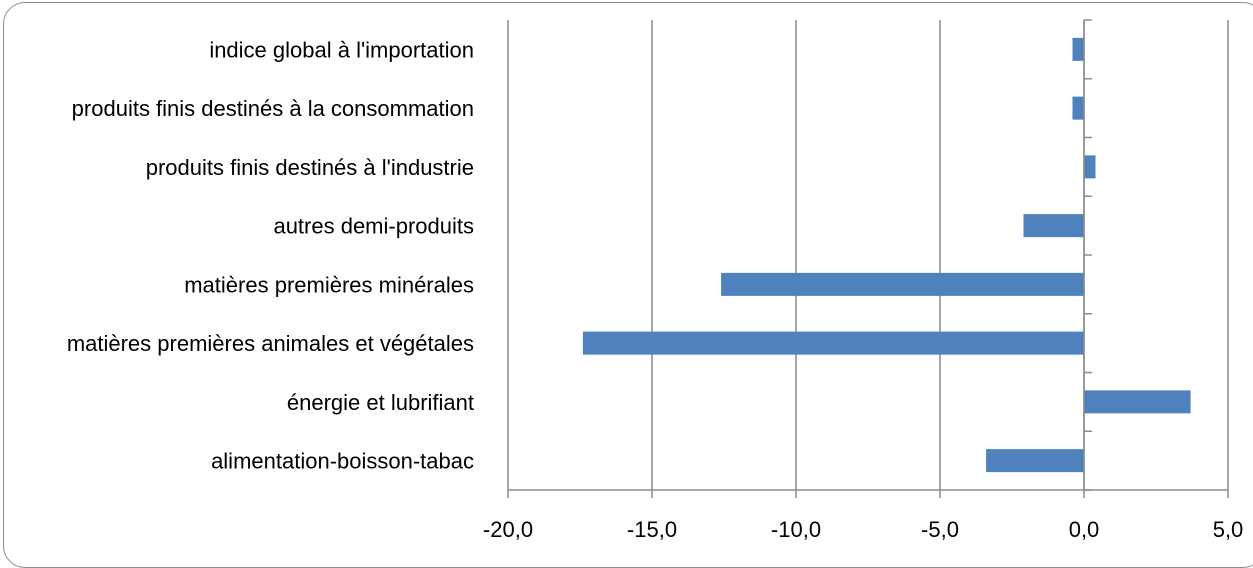 The image size is (1253, 568). What do you see at coordinates (508, 529) in the screenshot?
I see `x-tick-label: -20,0` at bounding box center [508, 529].